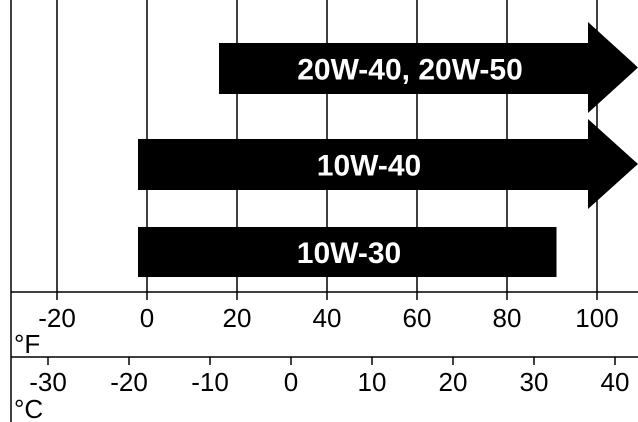 Image resolution: width=638 pixels, height=422 pixels. What do you see at coordinates (129, 382) in the screenshot?
I see `tick-label-c: -20` at bounding box center [129, 382].